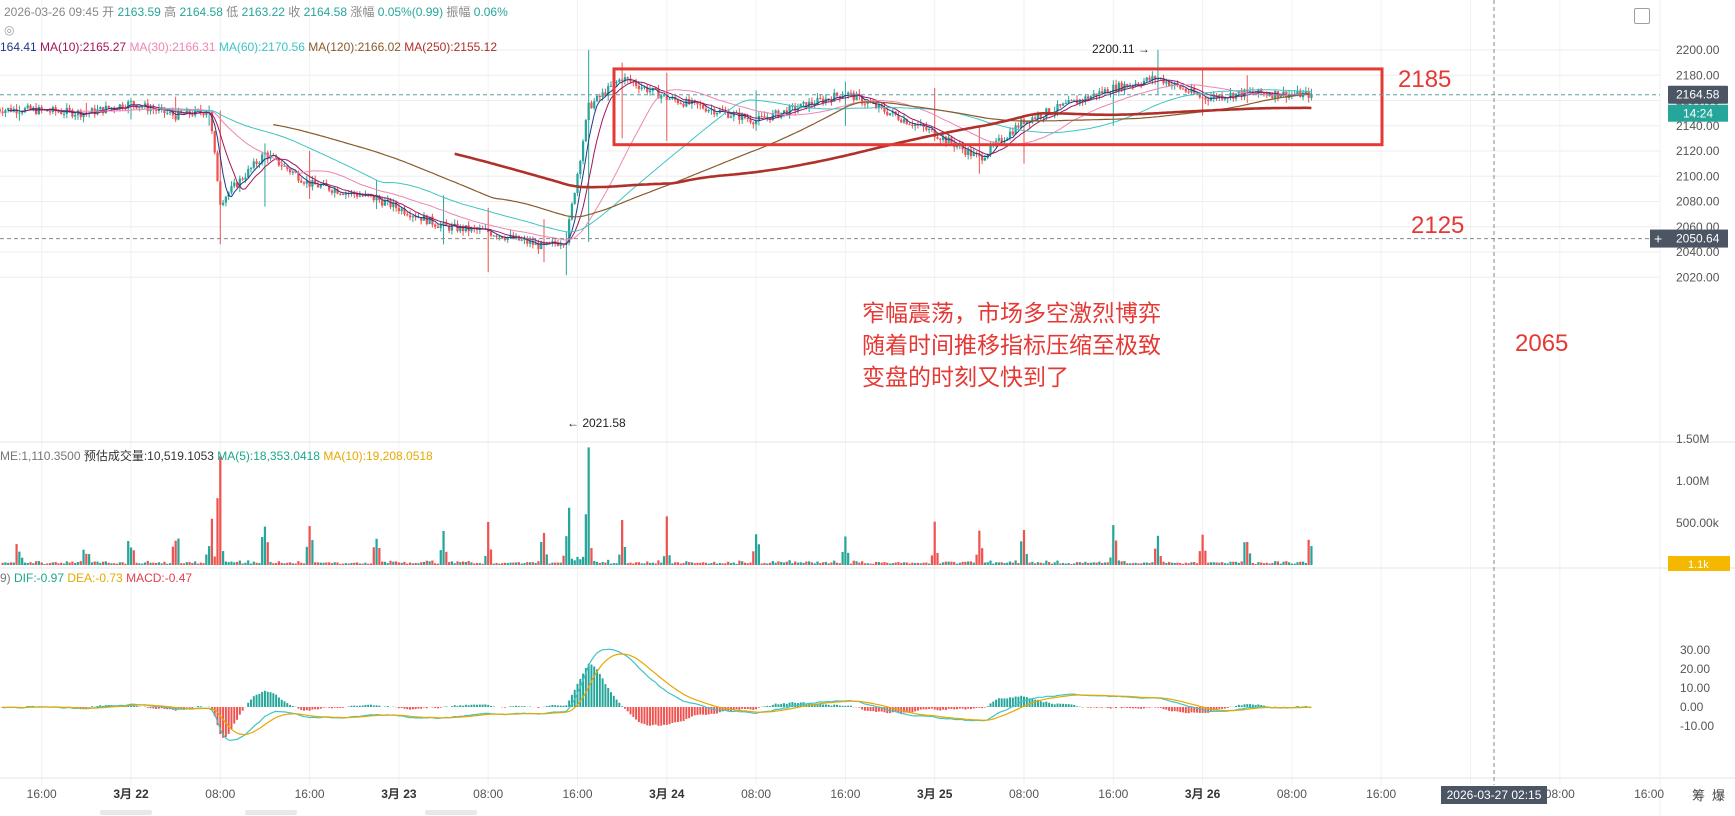  What do you see at coordinates (1541, 343) in the screenshot?
I see `level-support-label: 2065` at bounding box center [1541, 343].